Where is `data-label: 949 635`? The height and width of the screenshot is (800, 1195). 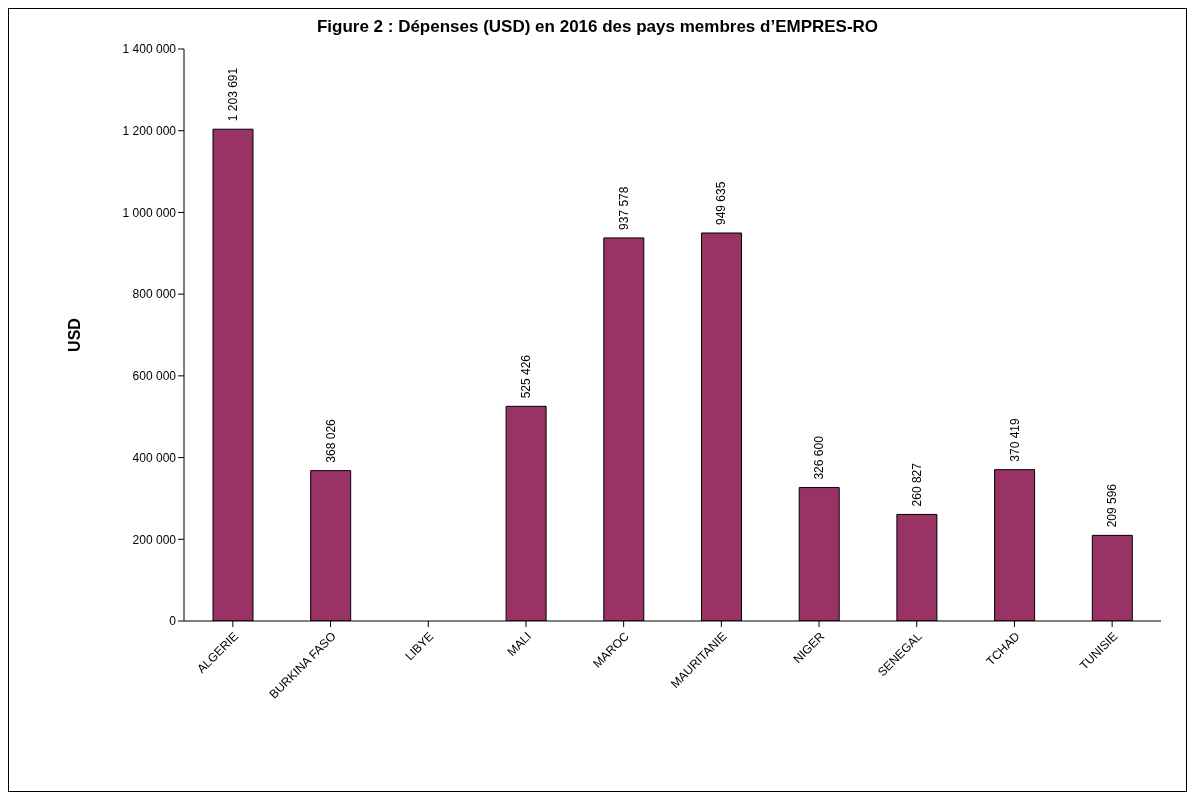
data-label: 949 635 is located at coordinates (721, 203).